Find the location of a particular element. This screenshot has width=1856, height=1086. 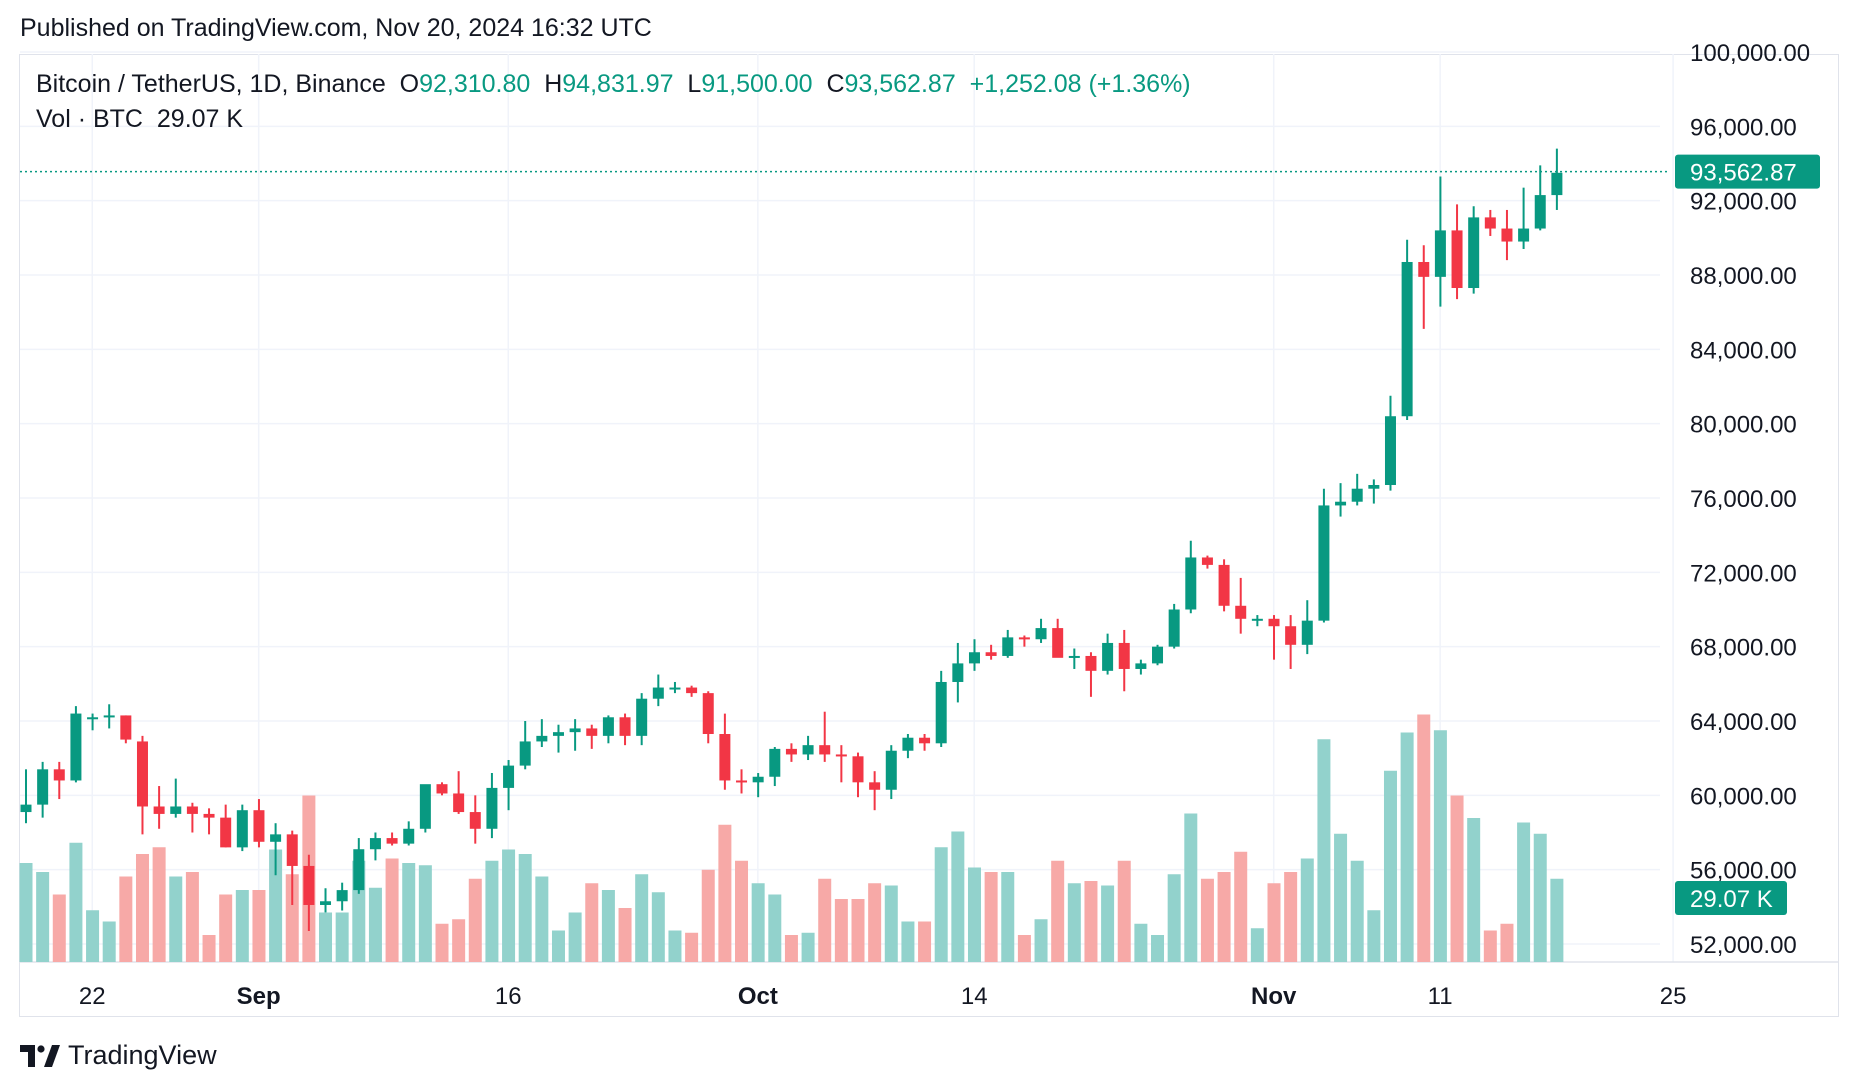

volume-label: Vol · BTC is located at coordinates (89, 119).